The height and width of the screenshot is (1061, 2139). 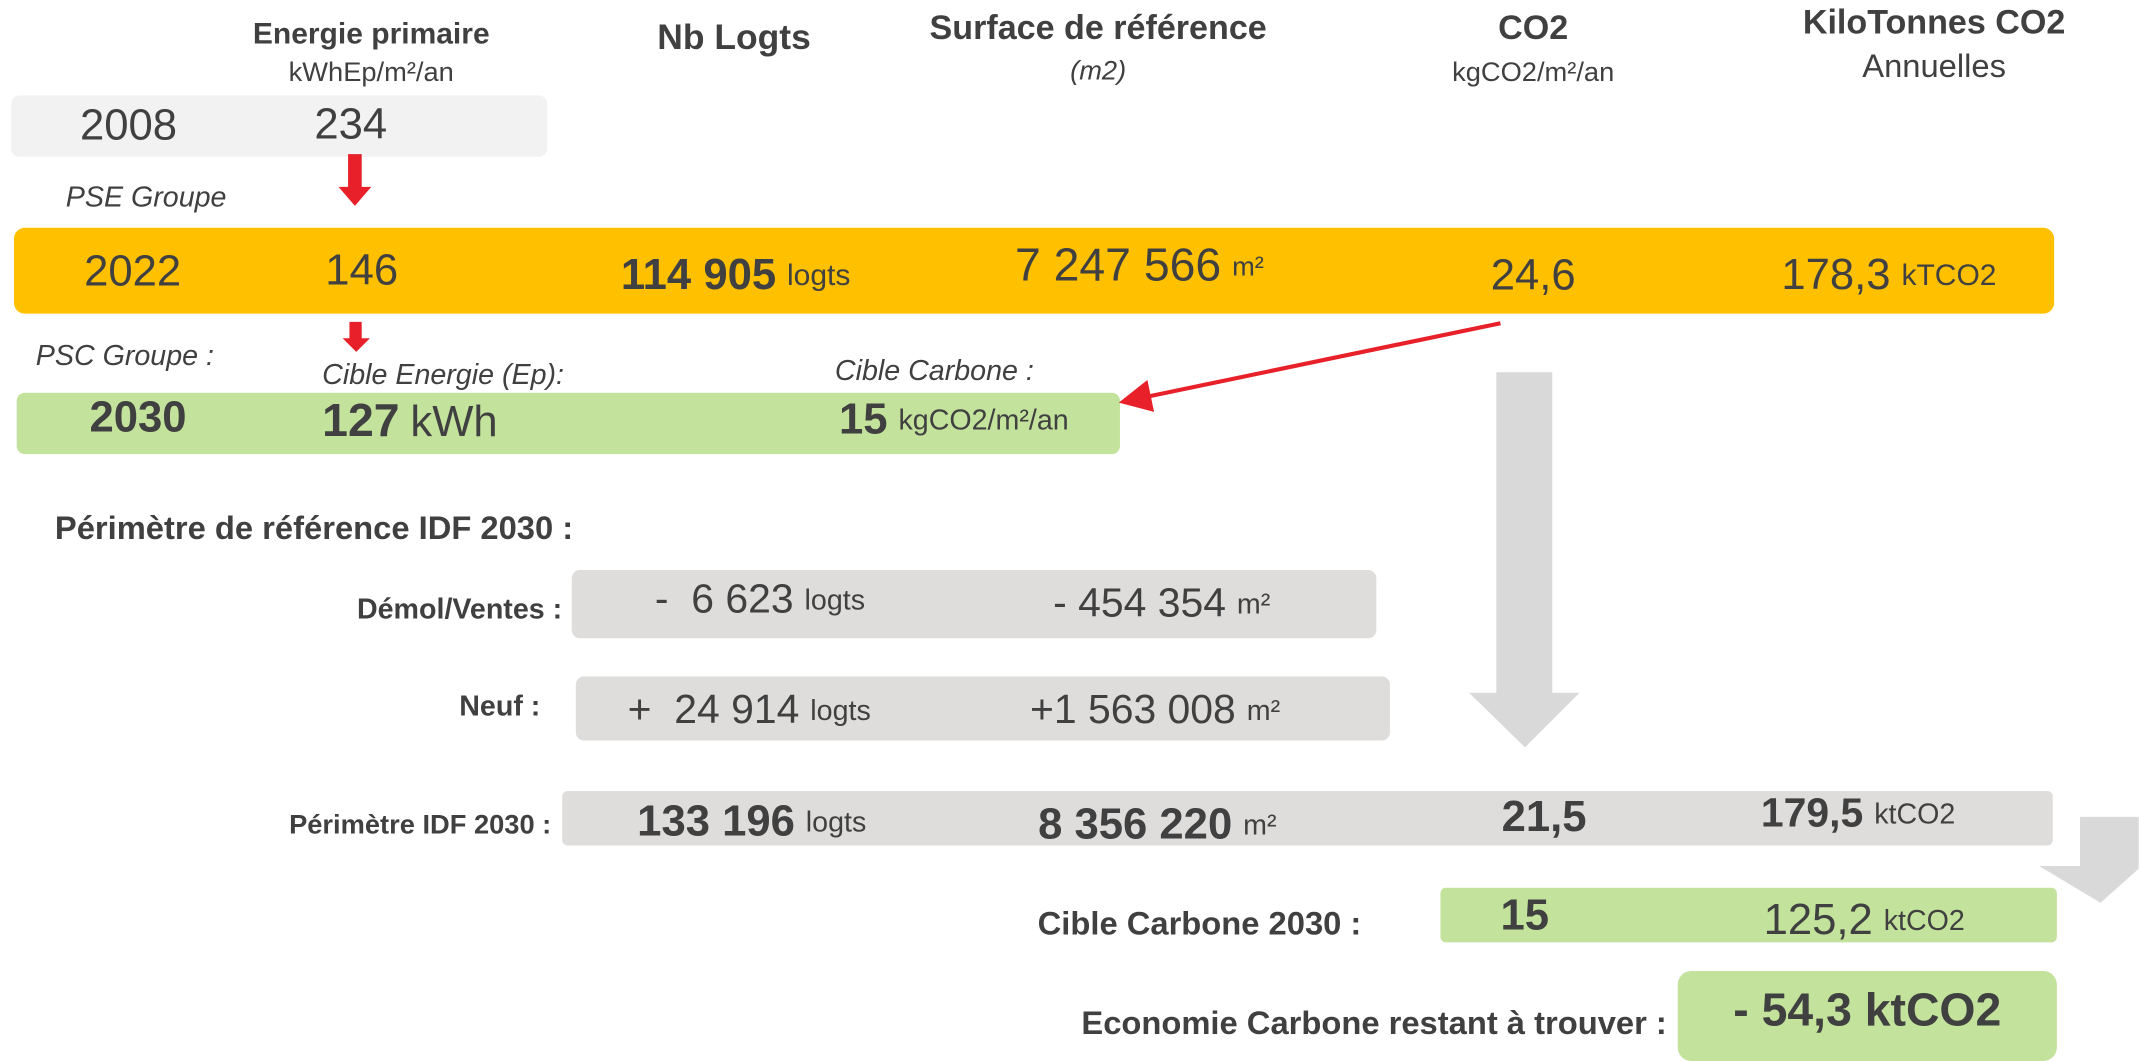 I want to click on idf-logts-unit: logts, so click(x=836, y=822).